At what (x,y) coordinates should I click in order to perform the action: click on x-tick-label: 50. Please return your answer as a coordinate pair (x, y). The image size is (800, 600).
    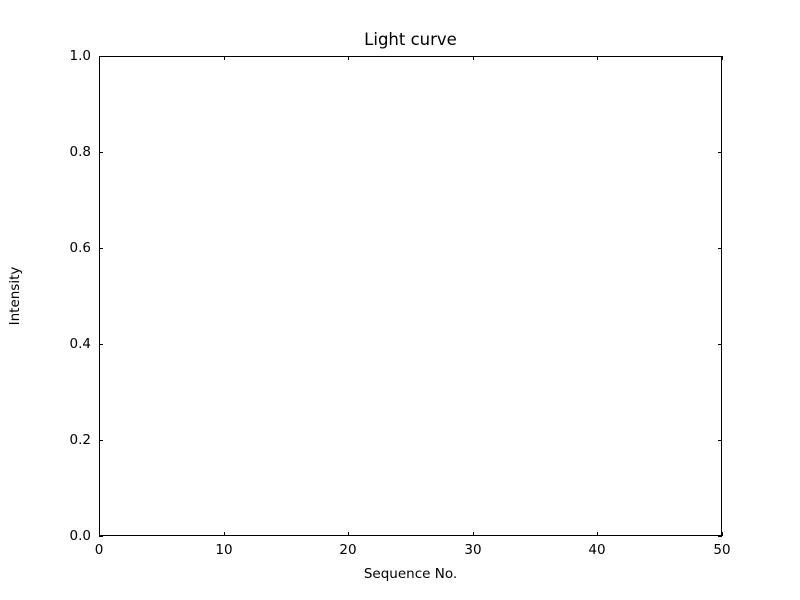
    Looking at the image, I should click on (722, 550).